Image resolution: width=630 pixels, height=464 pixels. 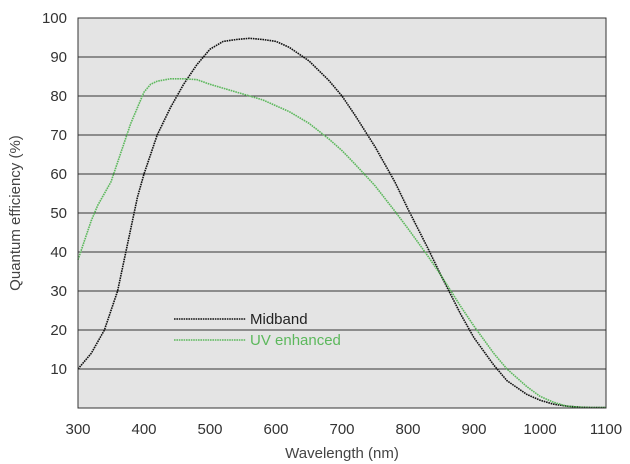 I want to click on x-tick-label: 800, so click(x=407, y=429).